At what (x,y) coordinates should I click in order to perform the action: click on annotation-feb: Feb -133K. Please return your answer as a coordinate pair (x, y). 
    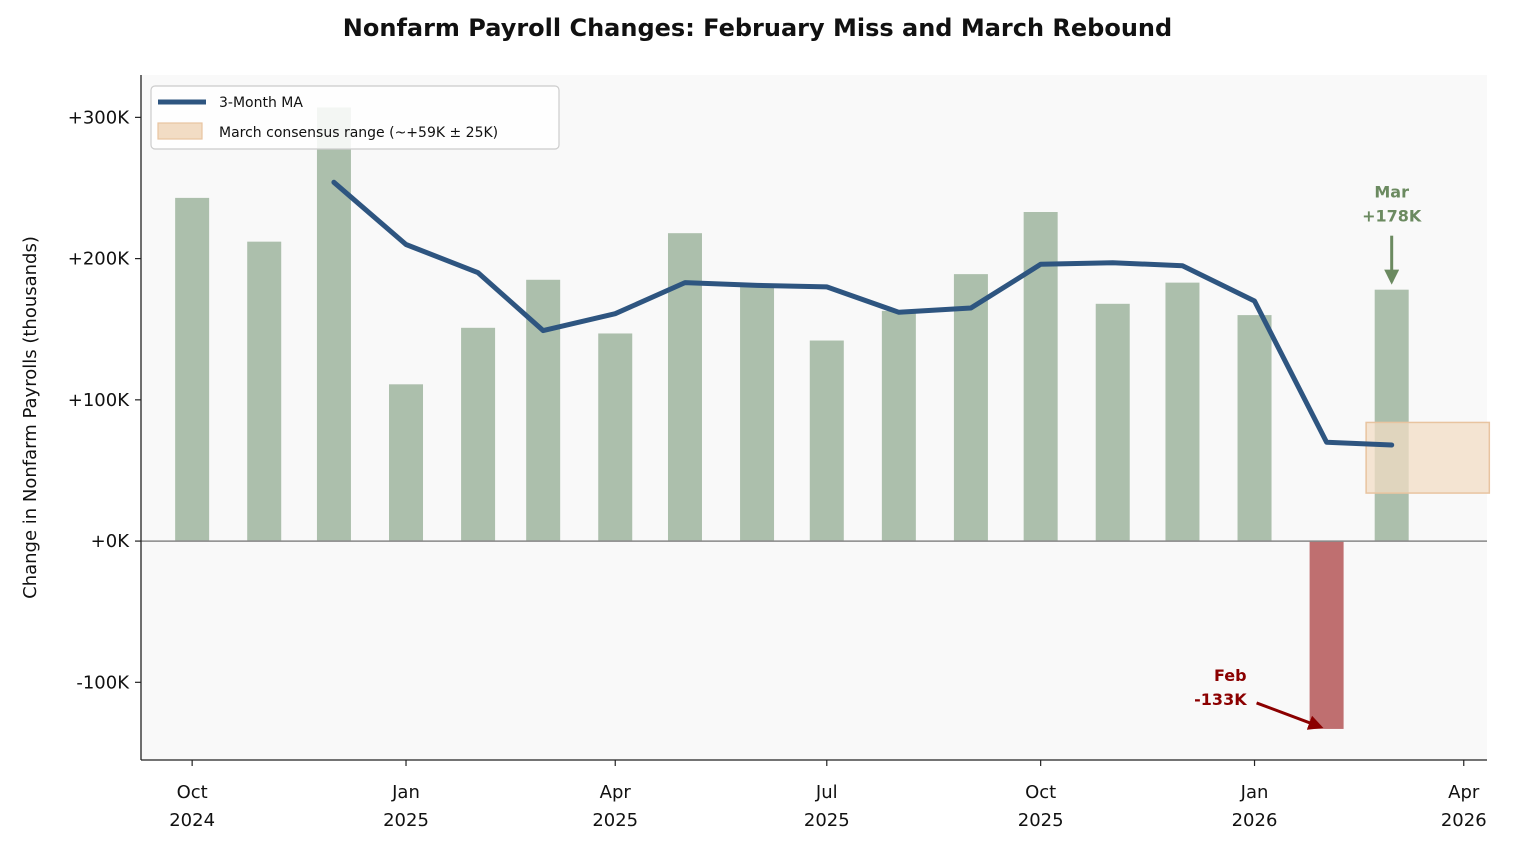
    Looking at the image, I should click on (1220, 687).